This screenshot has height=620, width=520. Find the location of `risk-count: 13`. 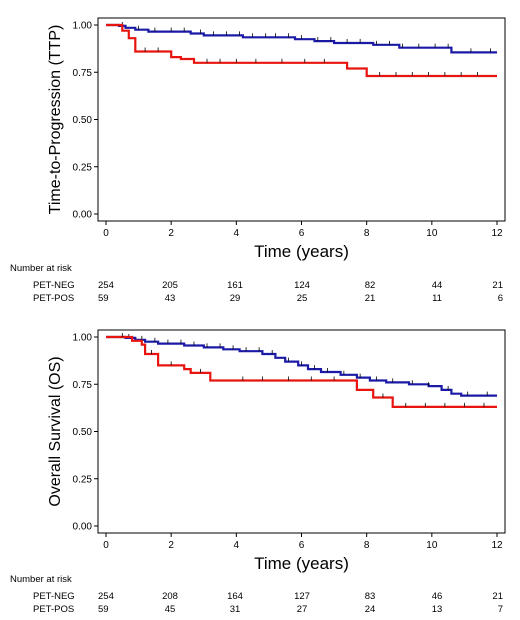

risk-count: 13 is located at coordinates (437, 609).